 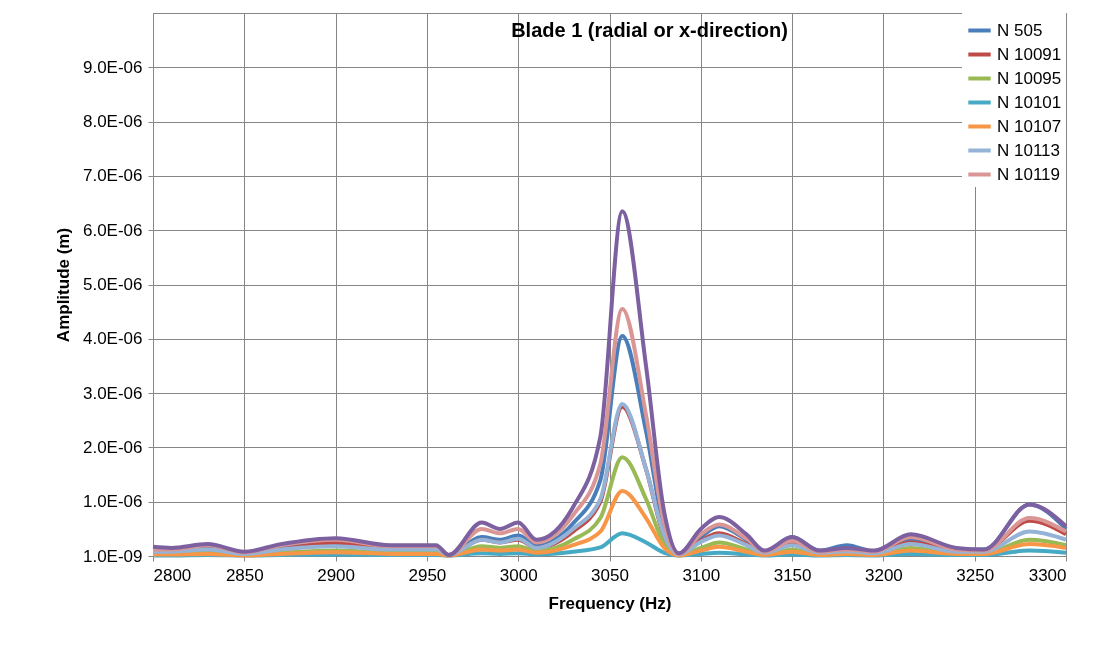 I want to click on x-tick-label: 3050, so click(x=610, y=575).